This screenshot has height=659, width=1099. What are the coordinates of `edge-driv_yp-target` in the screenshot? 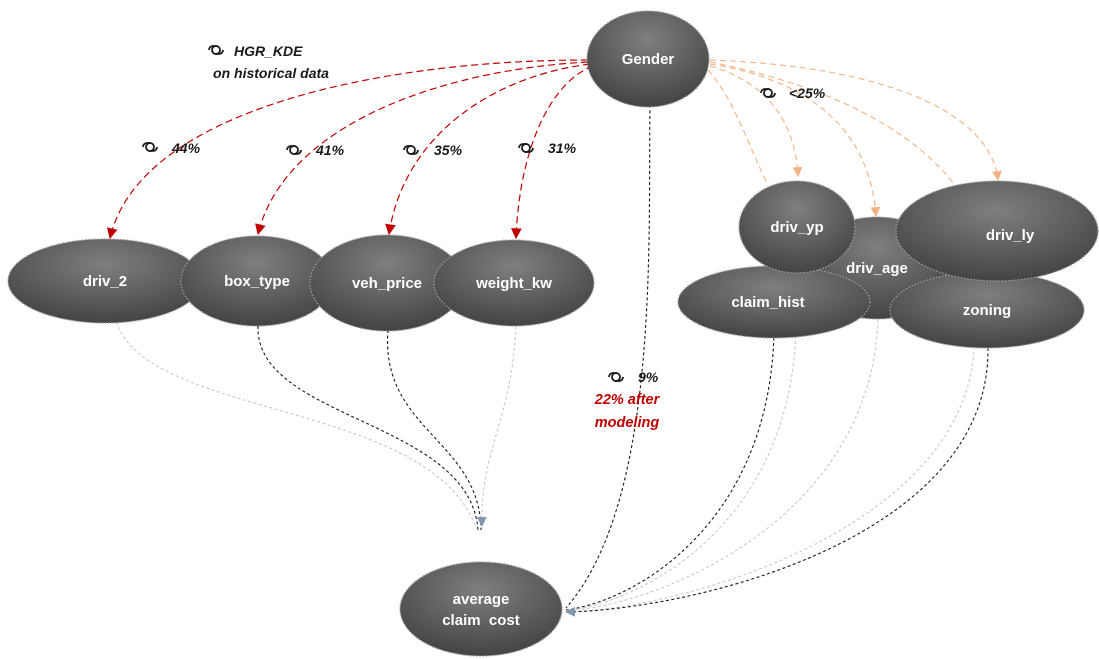 It's located at (681, 470).